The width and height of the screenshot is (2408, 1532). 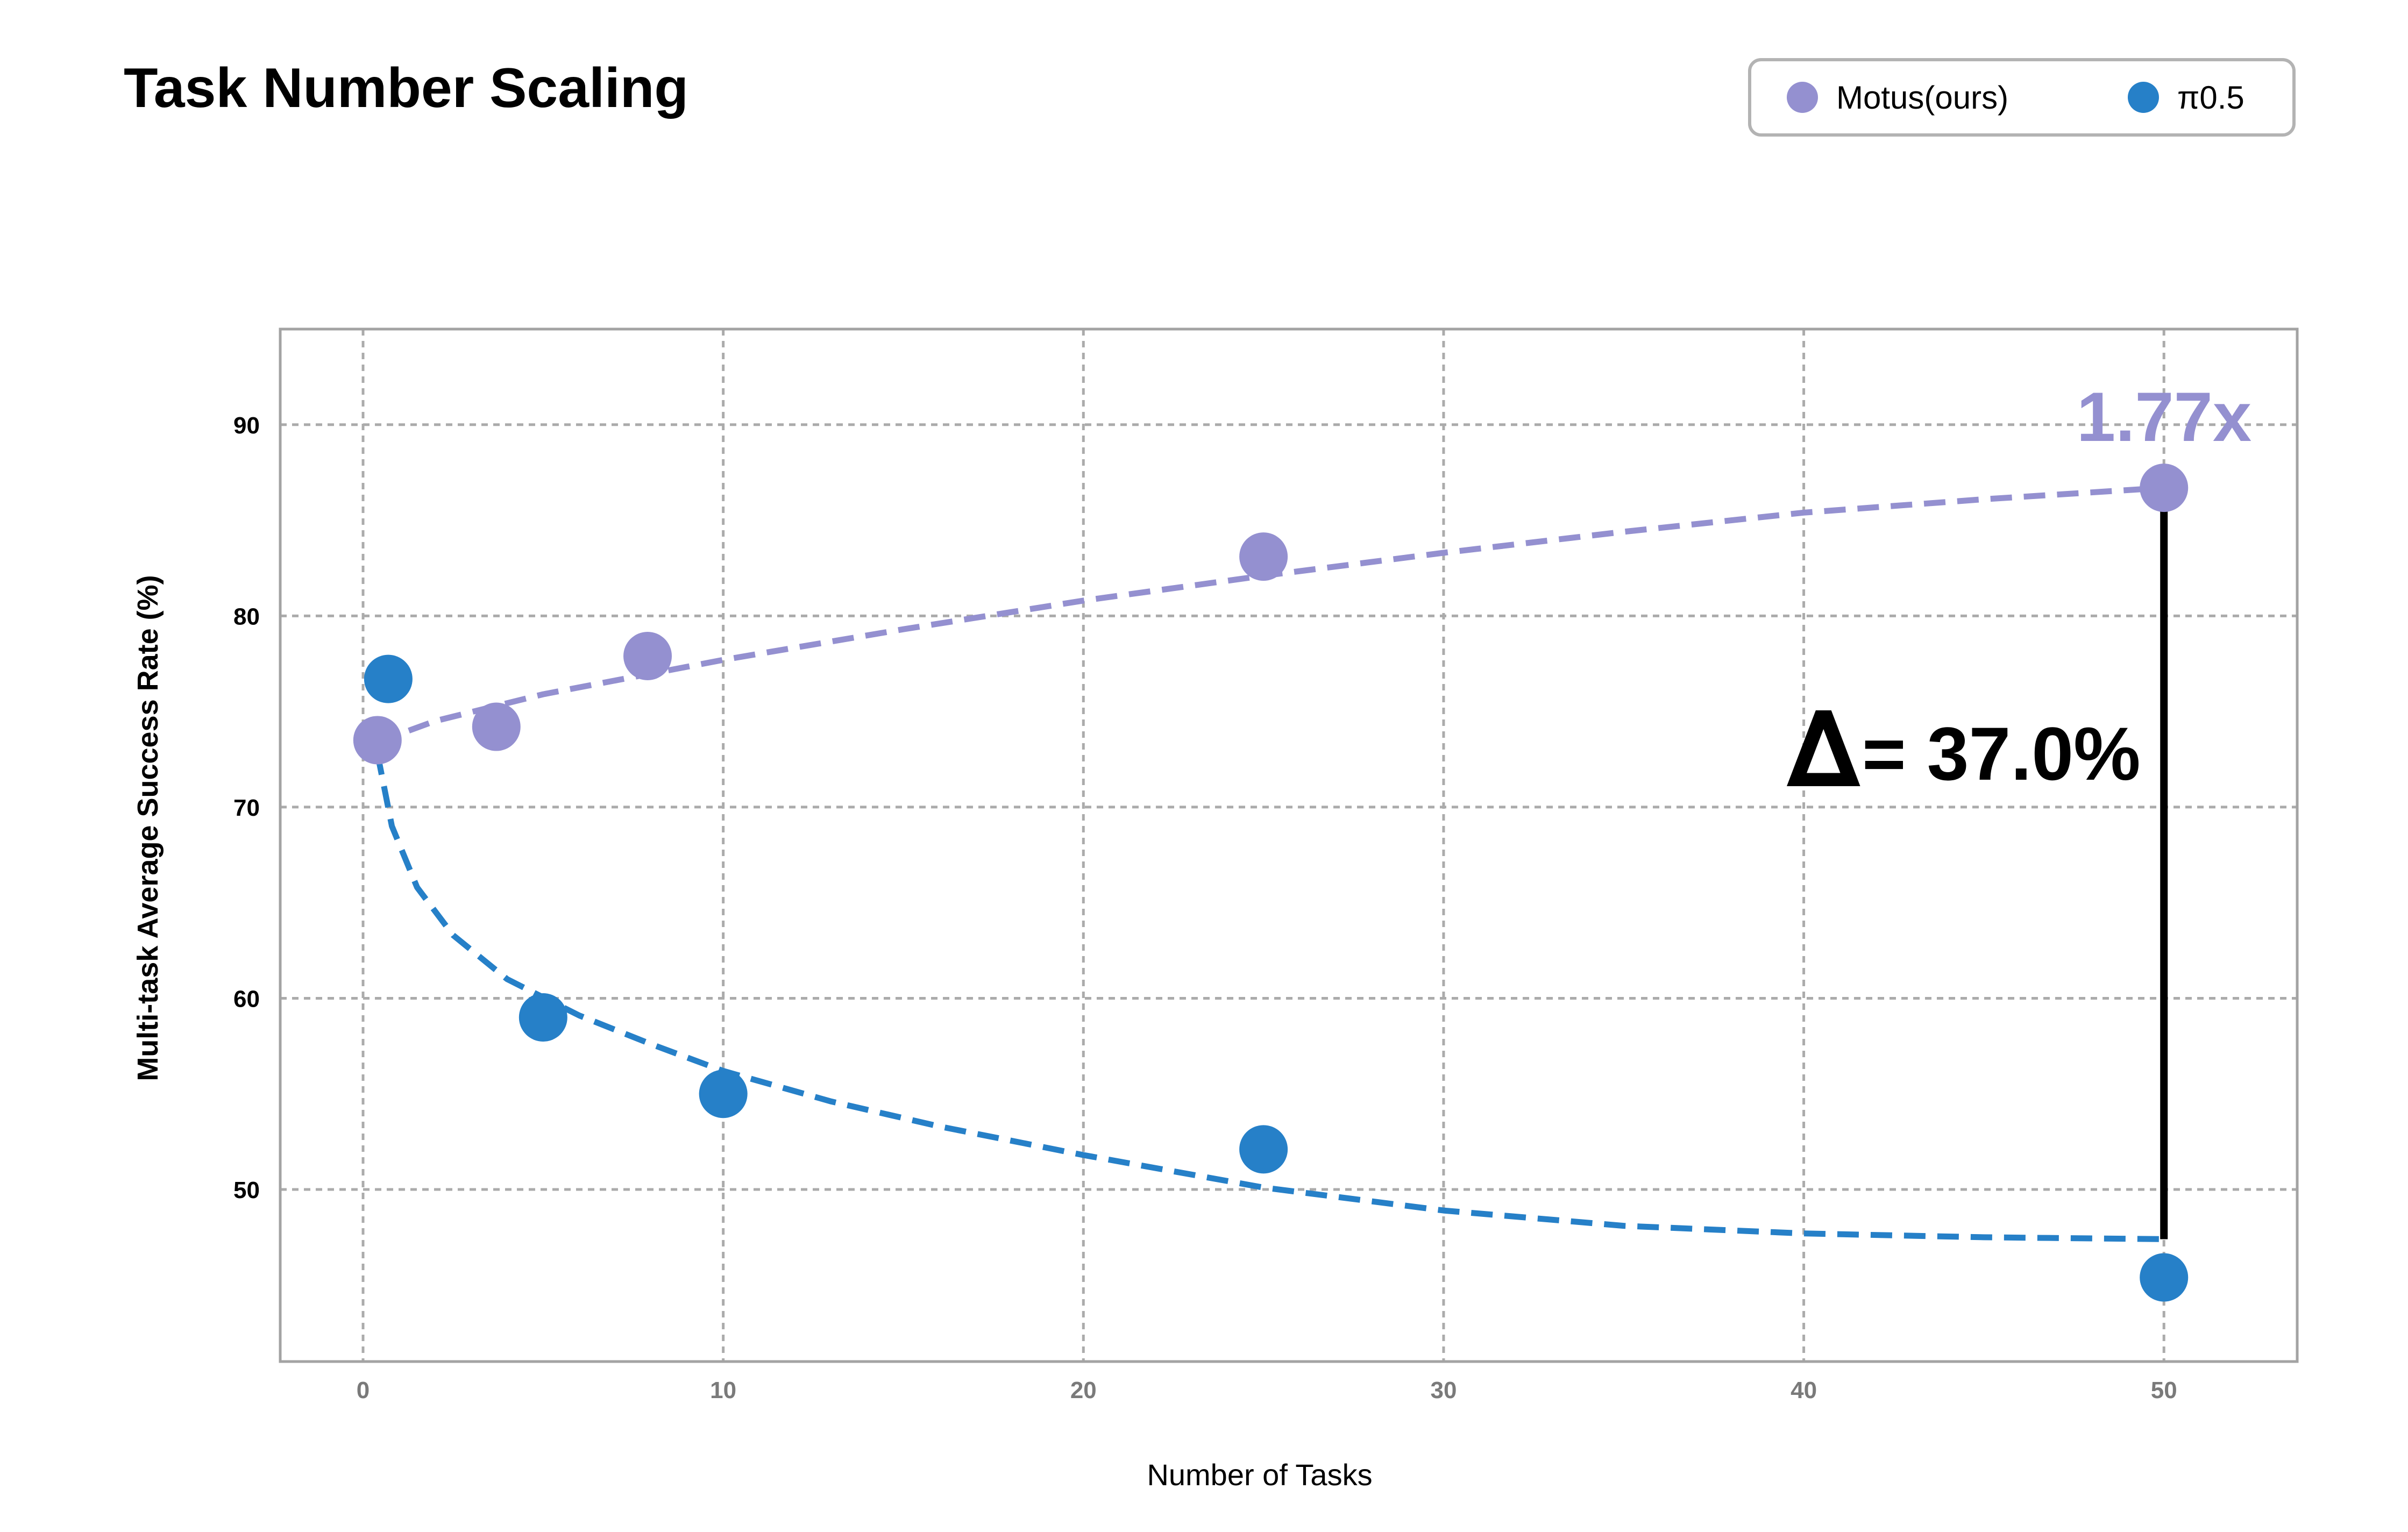 I want to click on legend-label: Motus(ours), so click(x=1923, y=97).